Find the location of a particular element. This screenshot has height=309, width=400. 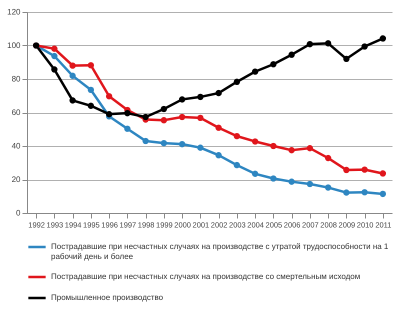

y-tick-label: 20 is located at coordinates (17, 179).